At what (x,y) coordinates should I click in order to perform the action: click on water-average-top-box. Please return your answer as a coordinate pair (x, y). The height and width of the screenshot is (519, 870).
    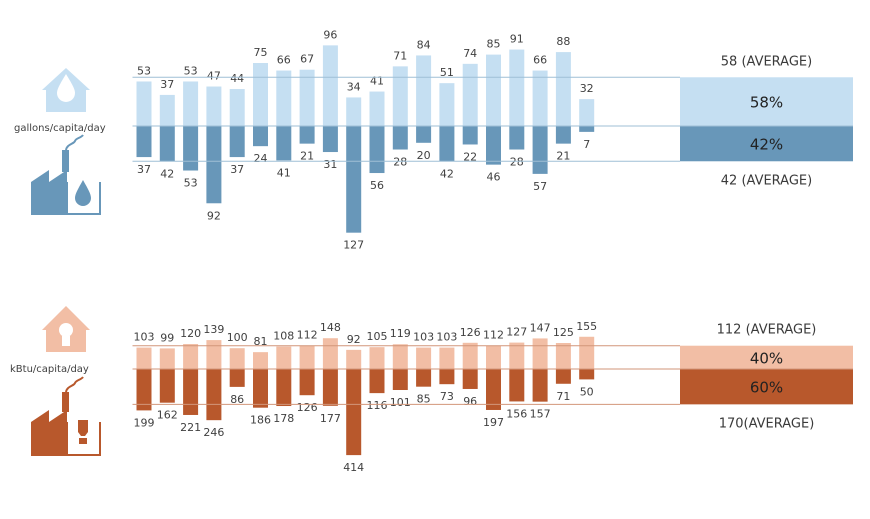
    Looking at the image, I should click on (766, 101).